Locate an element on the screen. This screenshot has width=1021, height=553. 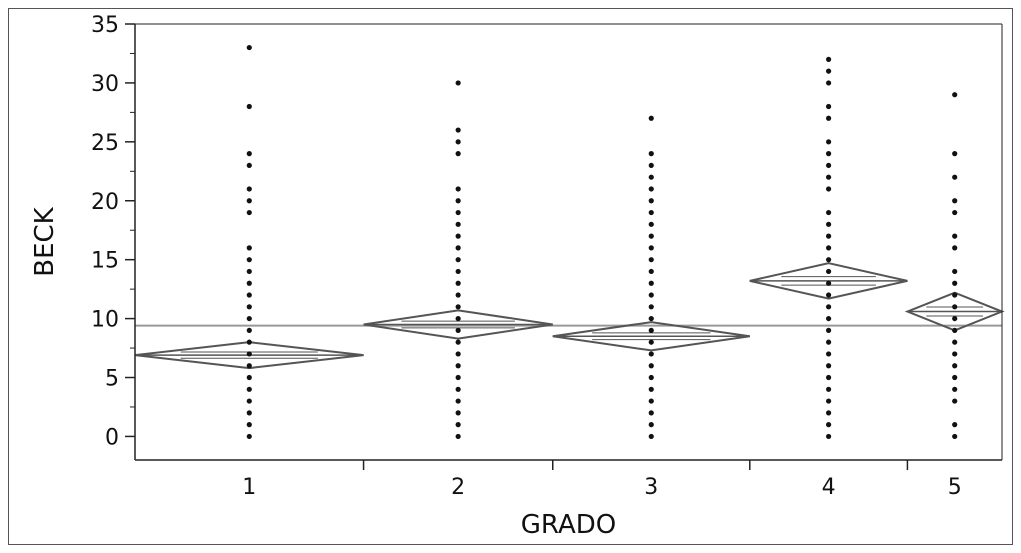
y-tick-label: 10 is located at coordinates (105, 320).